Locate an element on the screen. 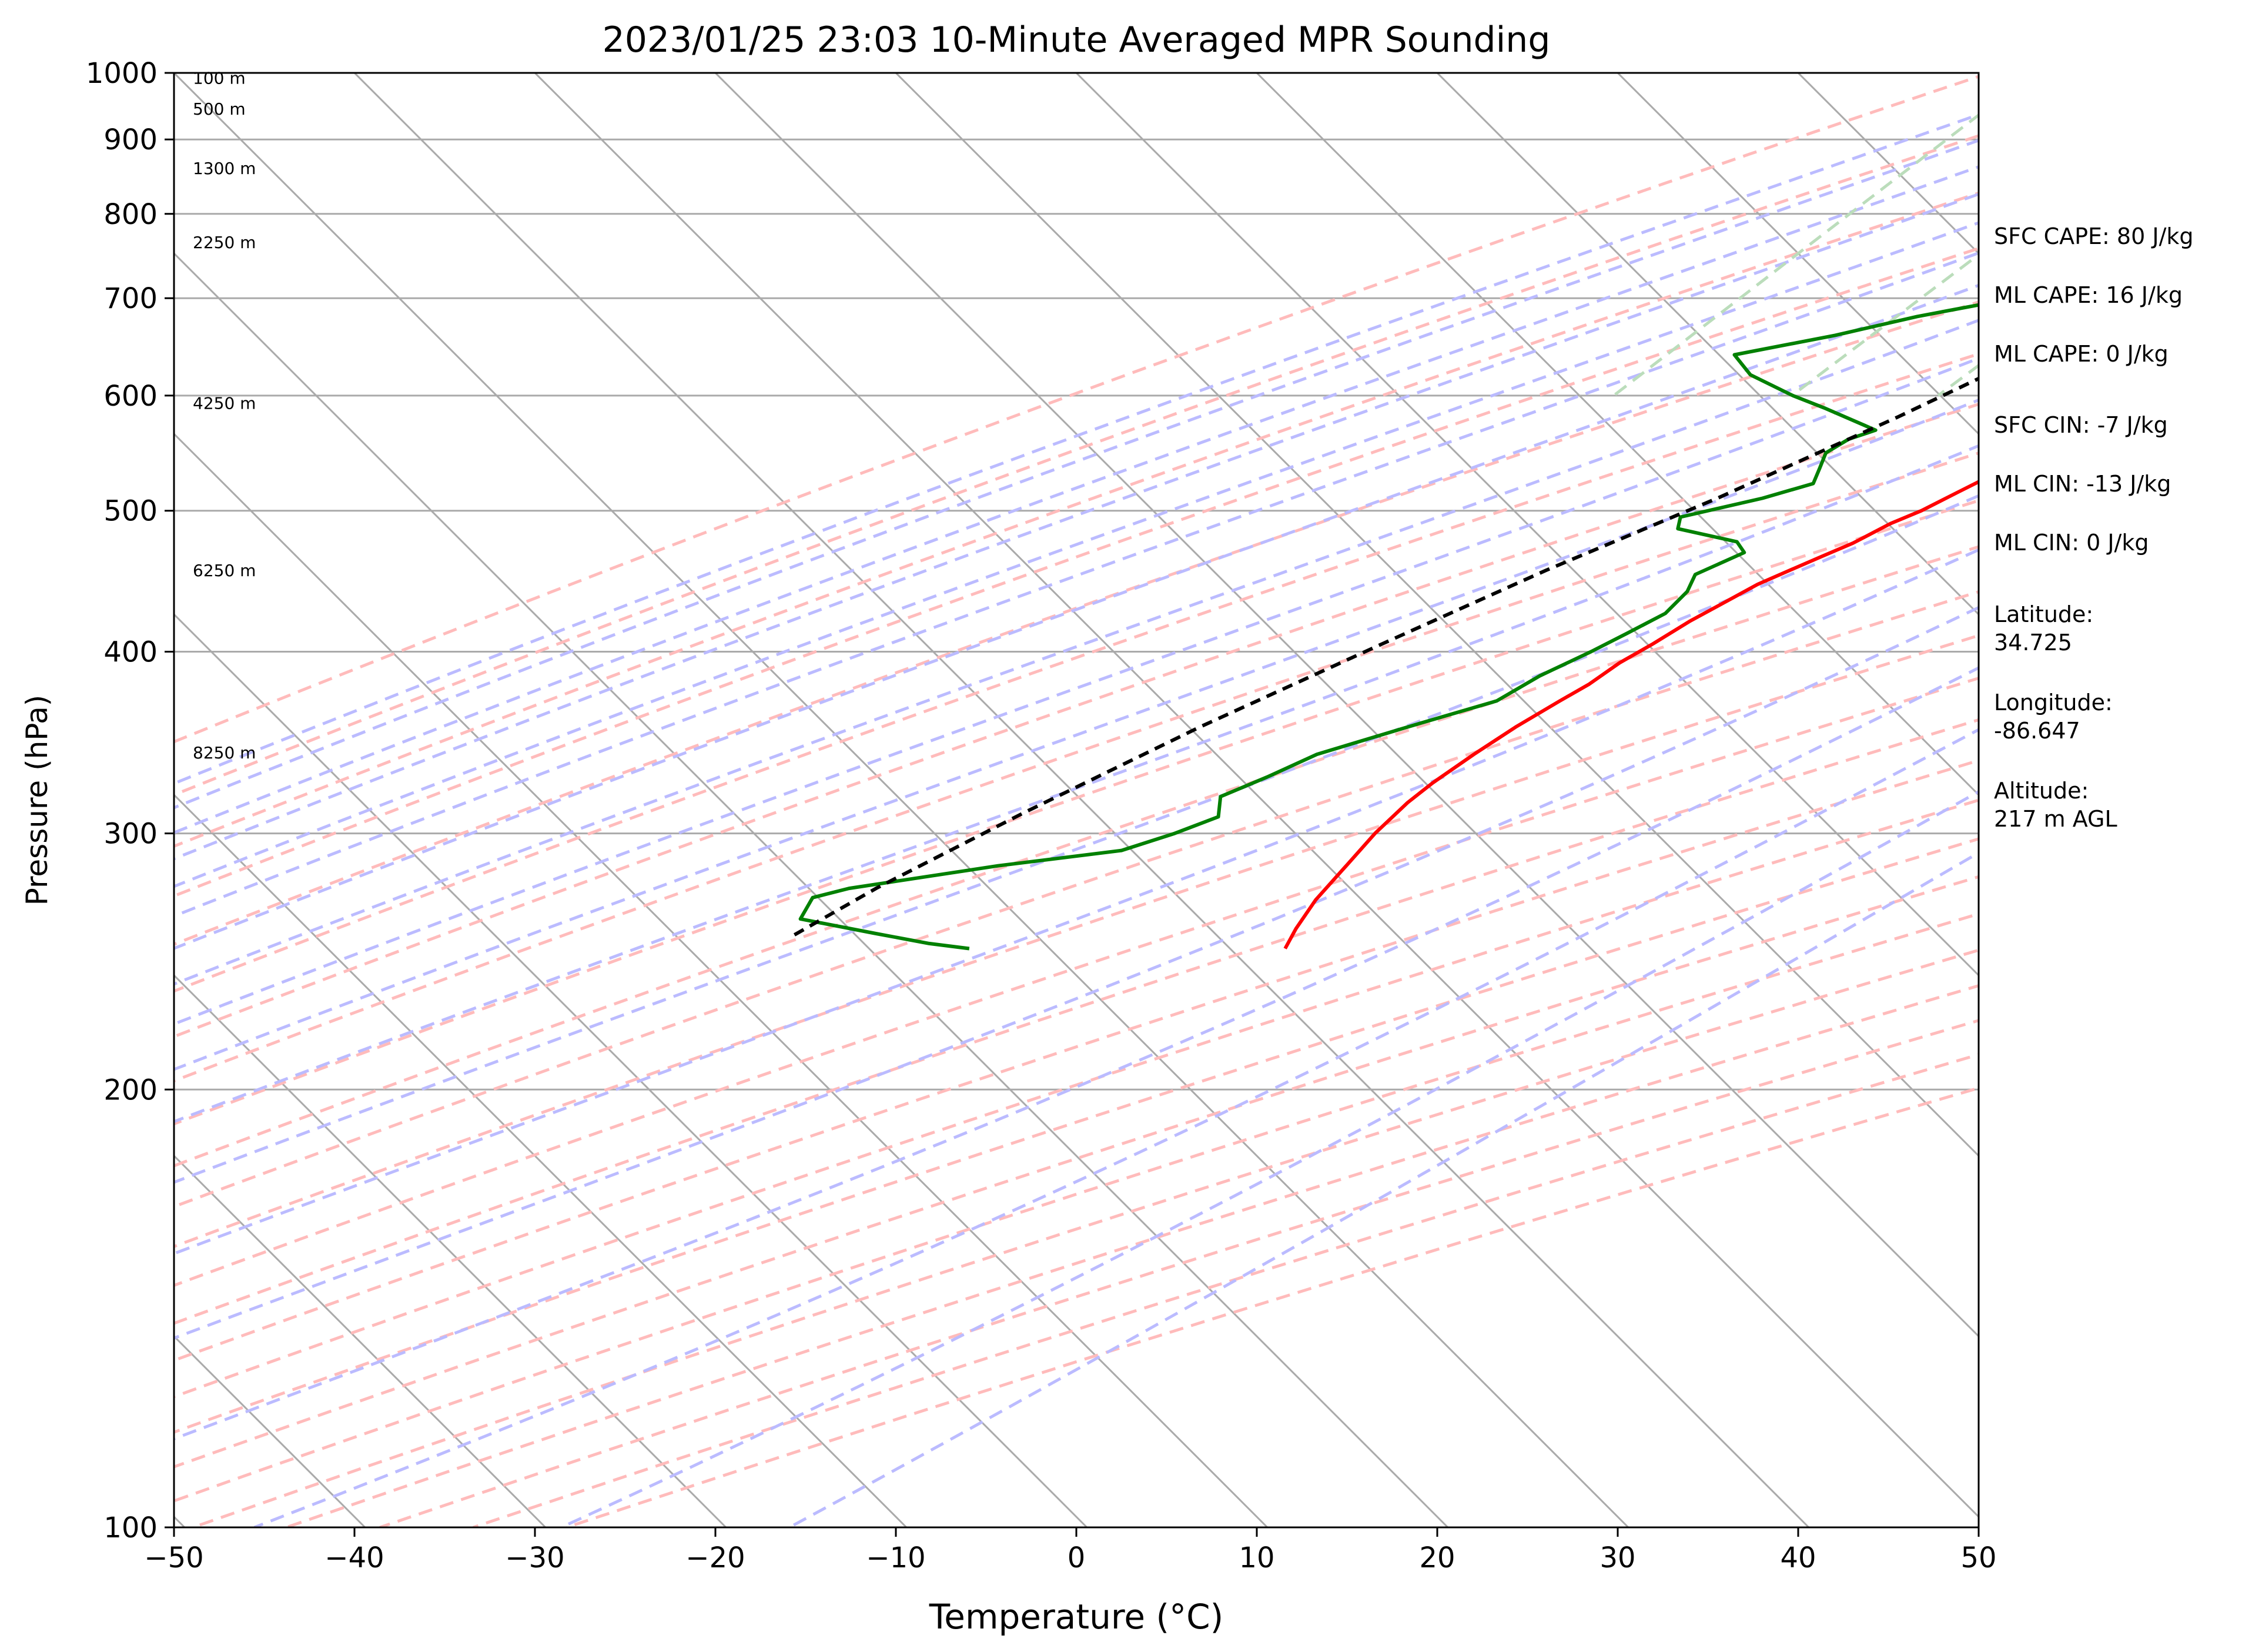  y-tick-label: 1000 is located at coordinates (122, 74).